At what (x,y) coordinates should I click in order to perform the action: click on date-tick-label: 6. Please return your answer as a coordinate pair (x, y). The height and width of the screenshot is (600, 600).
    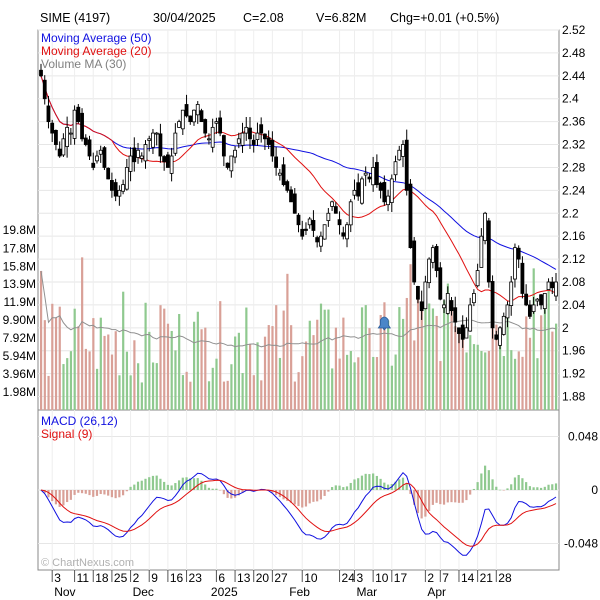
    Looking at the image, I should click on (221, 578).